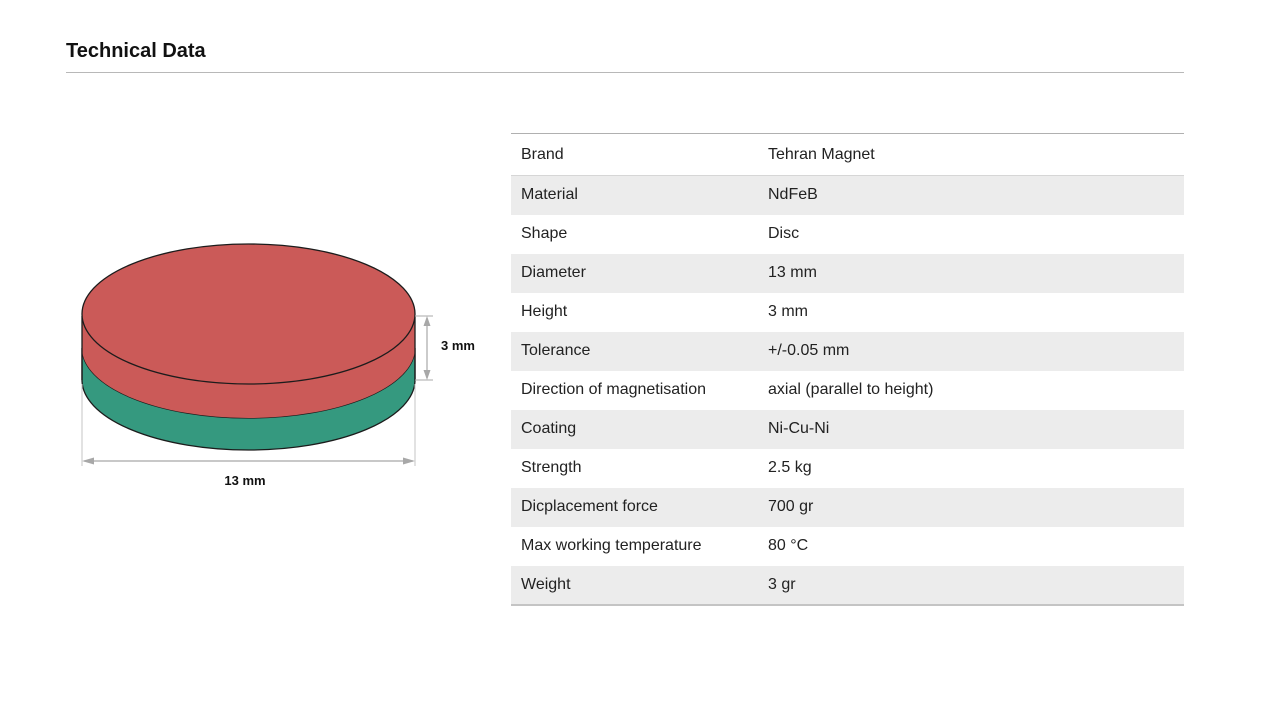  I want to click on table-row: Coating Ni-Cu-Ni, so click(847, 429).